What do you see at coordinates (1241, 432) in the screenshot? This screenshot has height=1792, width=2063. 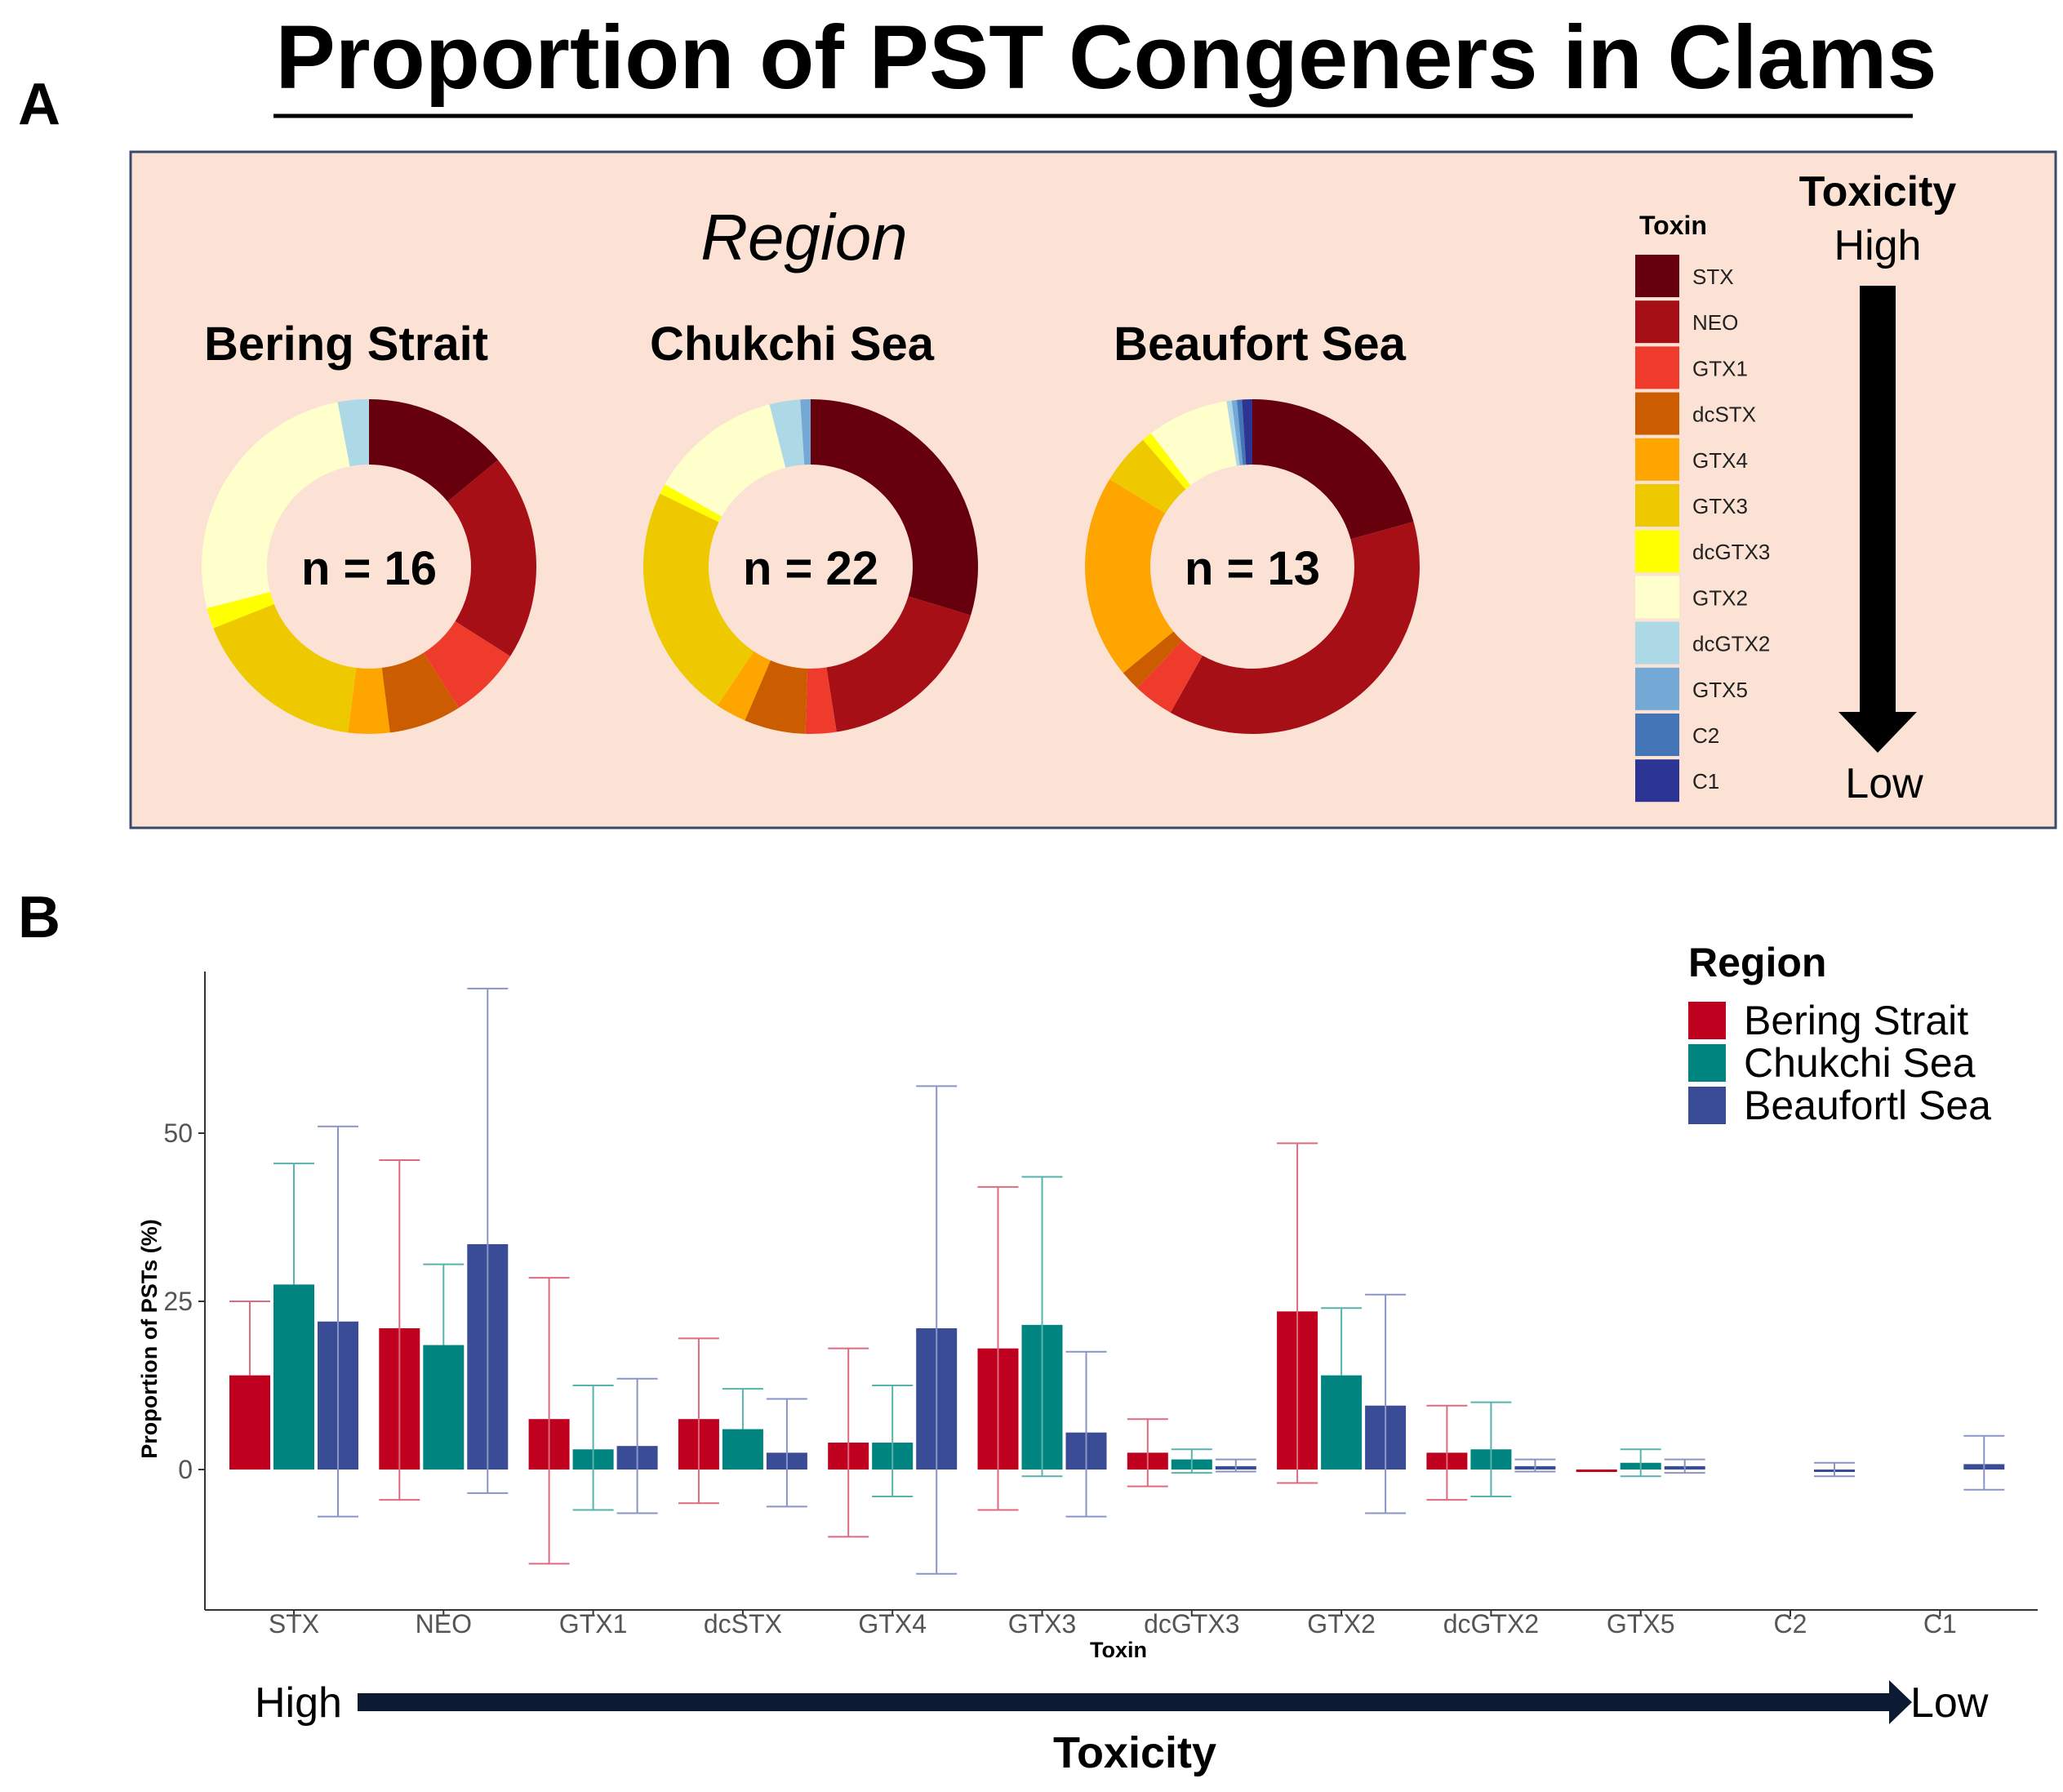 I see `donut-slice-c2` at bounding box center [1241, 432].